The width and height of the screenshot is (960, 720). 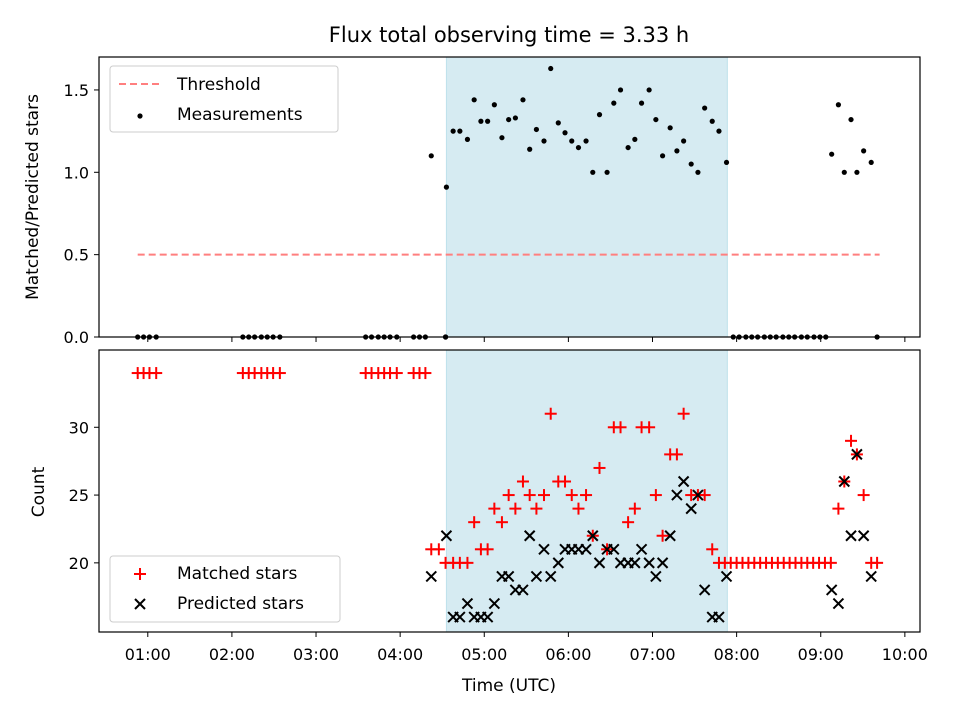 What do you see at coordinates (240, 115) in the screenshot?
I see `legend-measurements-label: Measurements` at bounding box center [240, 115].